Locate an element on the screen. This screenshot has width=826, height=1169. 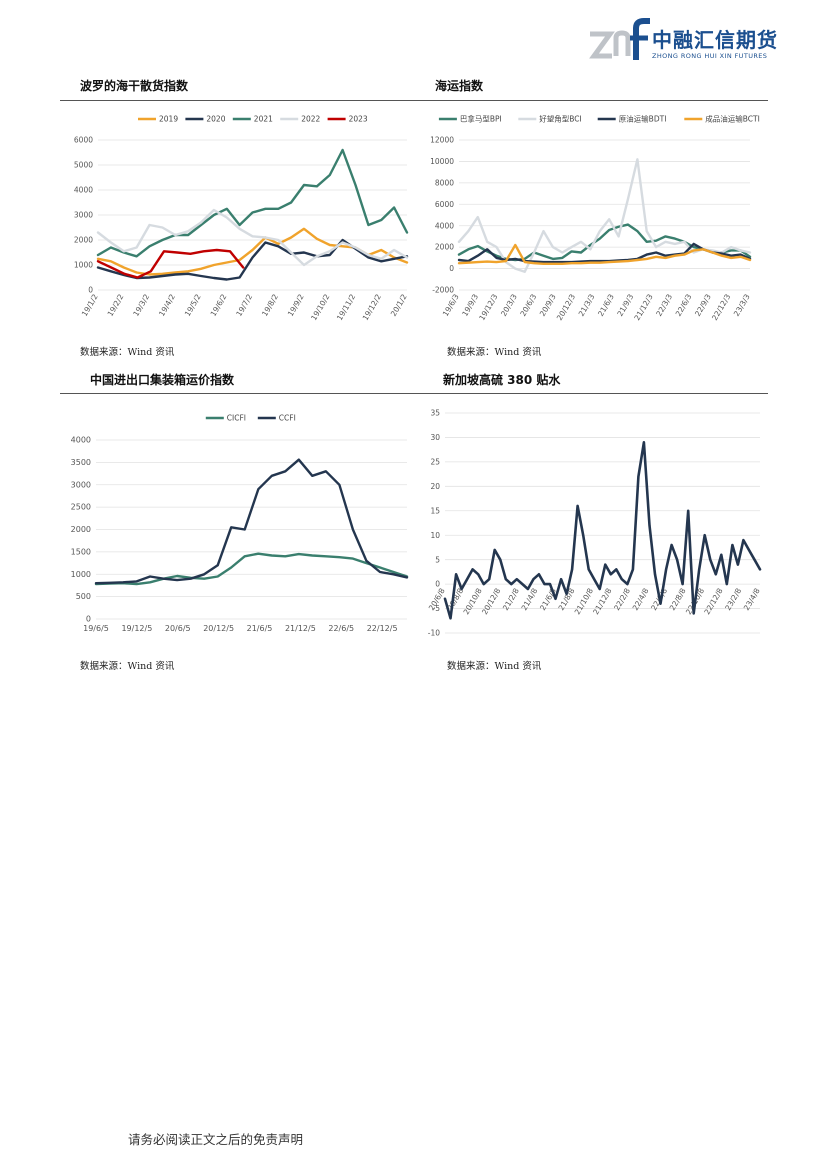
series-line-2023 is located at coordinates (170, 263).